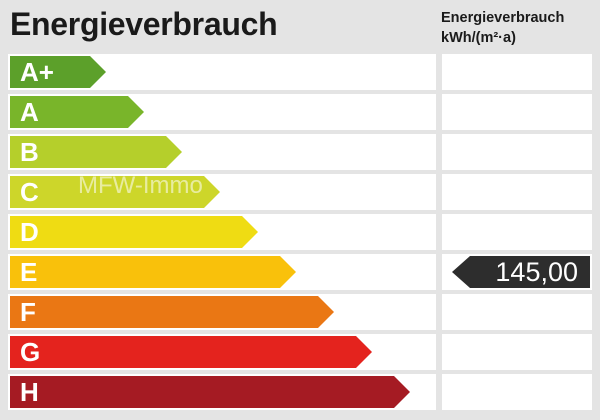 This screenshot has height=420, width=600. I want to click on consumption-value-marker: 145,00, so click(521, 272).